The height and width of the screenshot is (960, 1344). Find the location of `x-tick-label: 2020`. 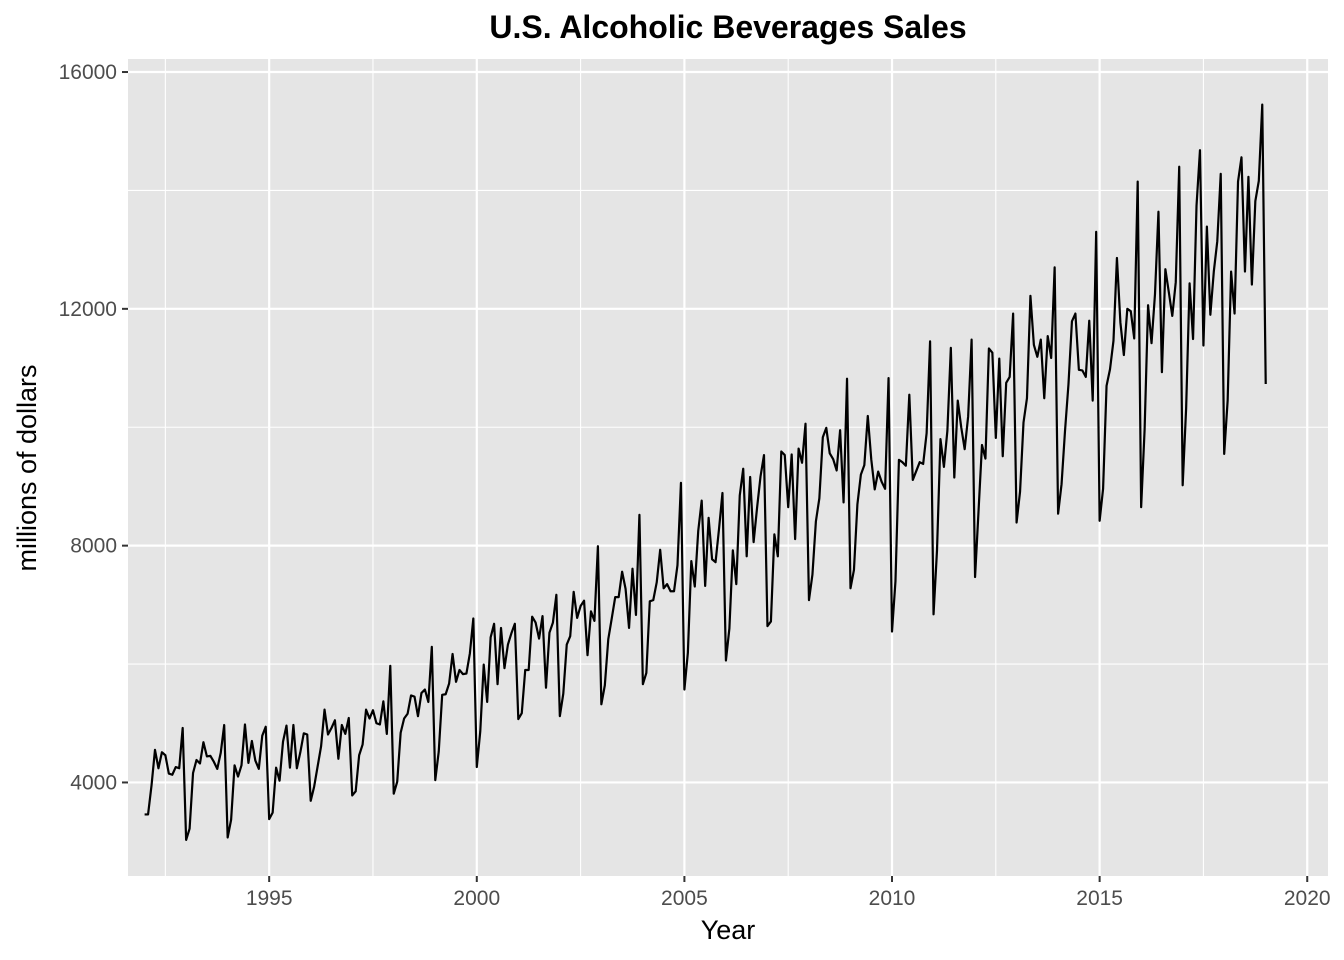

x-tick-label: 2020 is located at coordinates (1307, 898).